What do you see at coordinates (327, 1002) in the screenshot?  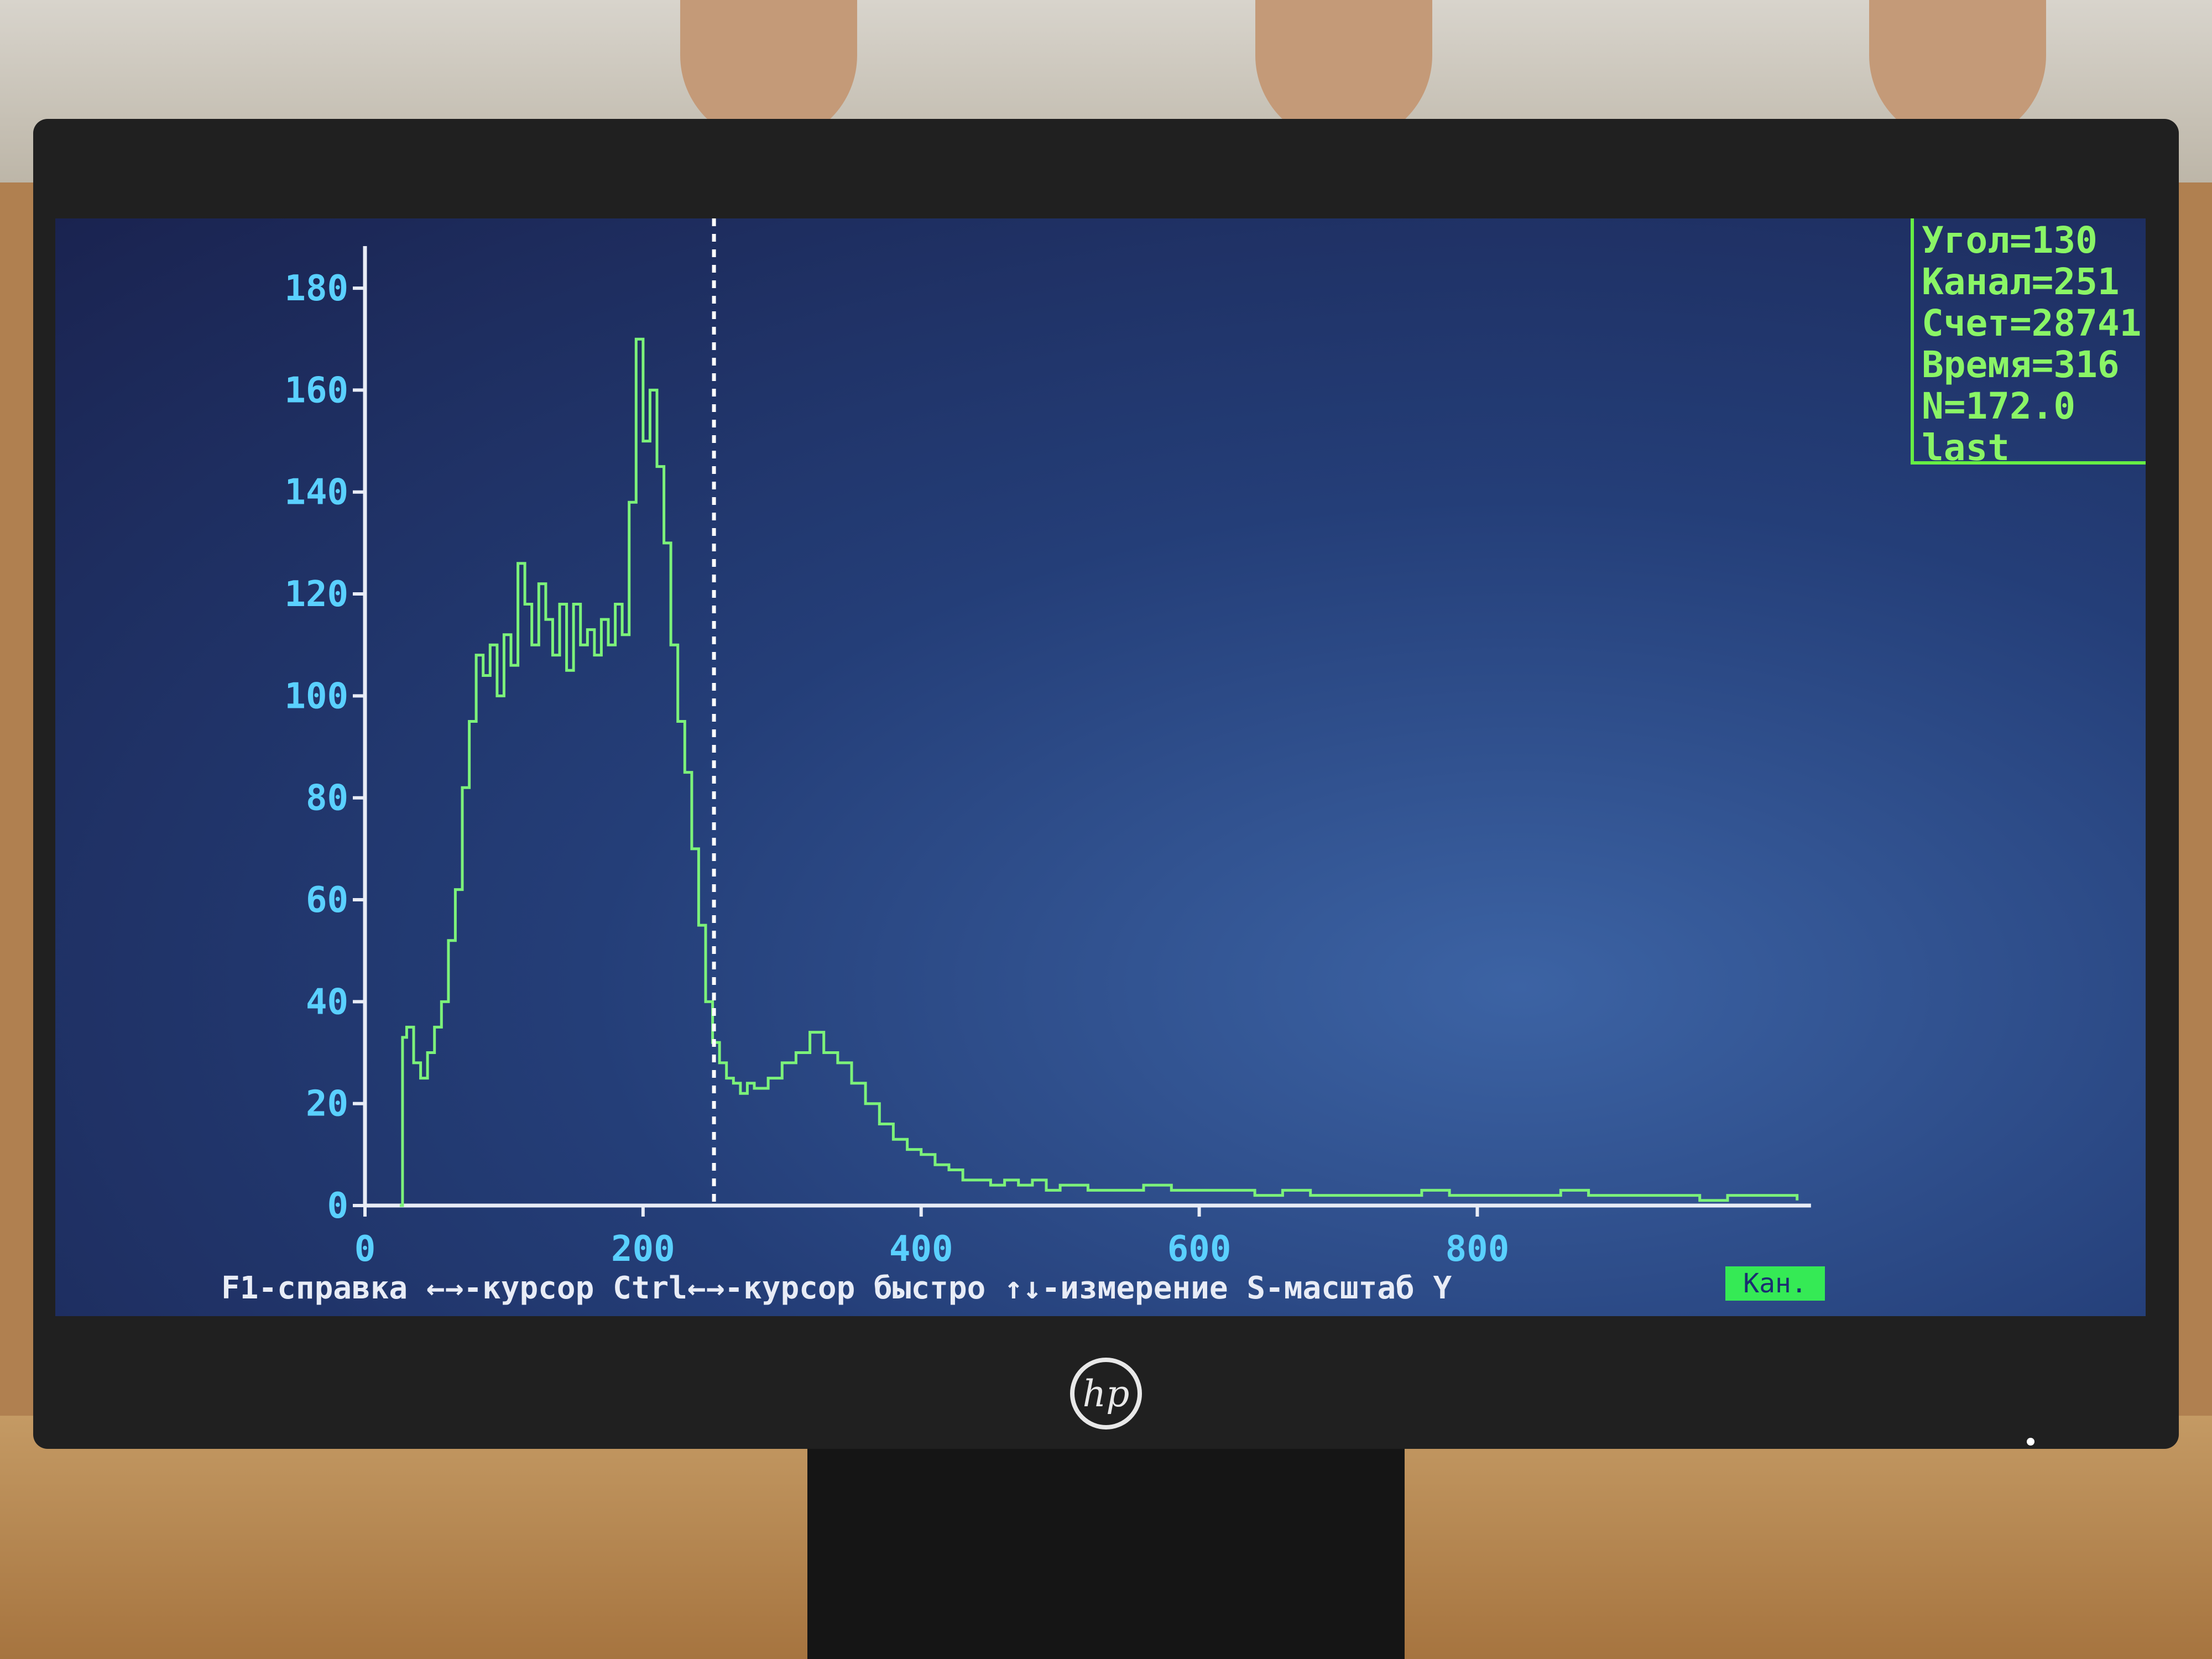 I see `y-tick-label: 40` at bounding box center [327, 1002].